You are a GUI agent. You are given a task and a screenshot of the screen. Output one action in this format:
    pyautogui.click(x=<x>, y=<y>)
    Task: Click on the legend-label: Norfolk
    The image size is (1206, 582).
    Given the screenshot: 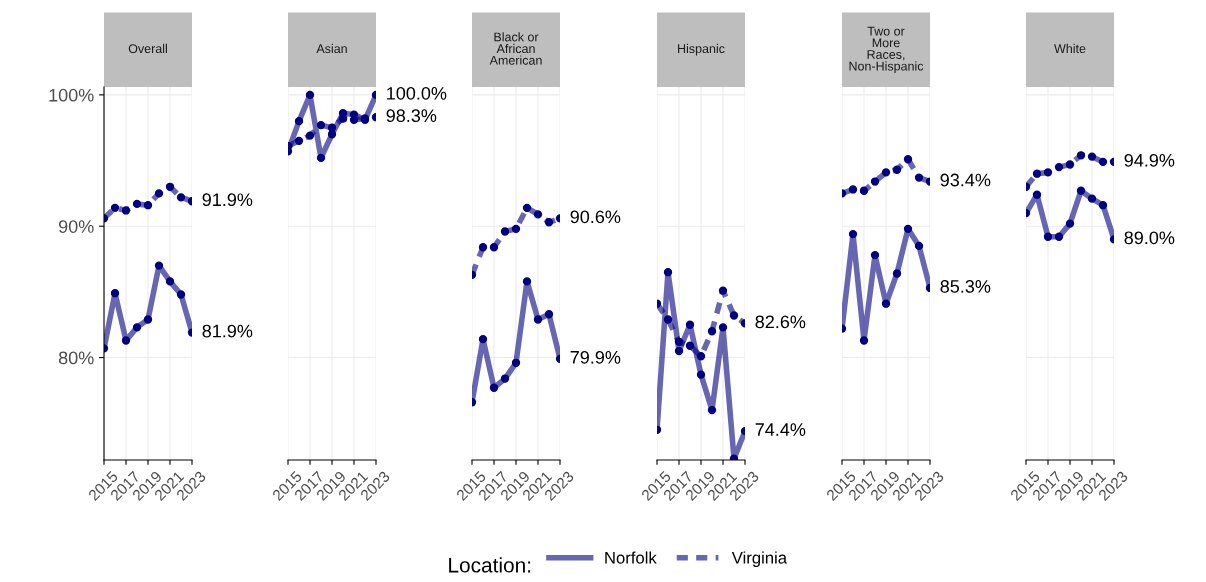 What is the action you would take?
    pyautogui.click(x=631, y=557)
    